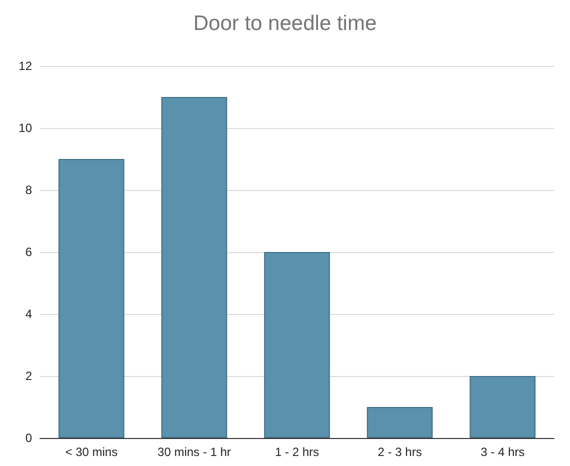  What do you see at coordinates (297, 452) in the screenshot?
I see `x-tick-label: 1 - 2 hrs` at bounding box center [297, 452].